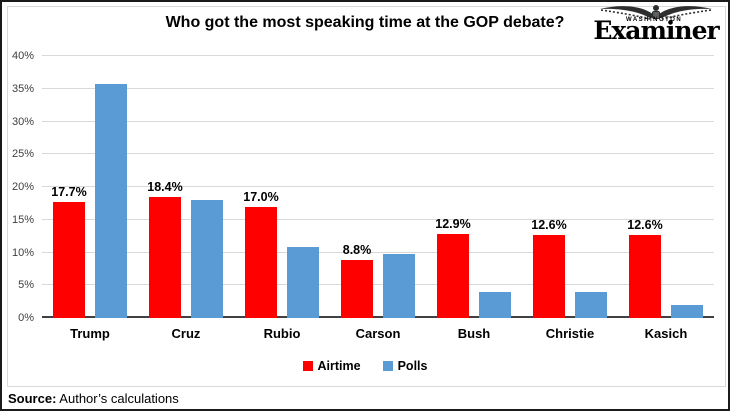 This screenshot has height=411, width=730. I want to click on source-text: Author’s calculations, so click(117, 398).